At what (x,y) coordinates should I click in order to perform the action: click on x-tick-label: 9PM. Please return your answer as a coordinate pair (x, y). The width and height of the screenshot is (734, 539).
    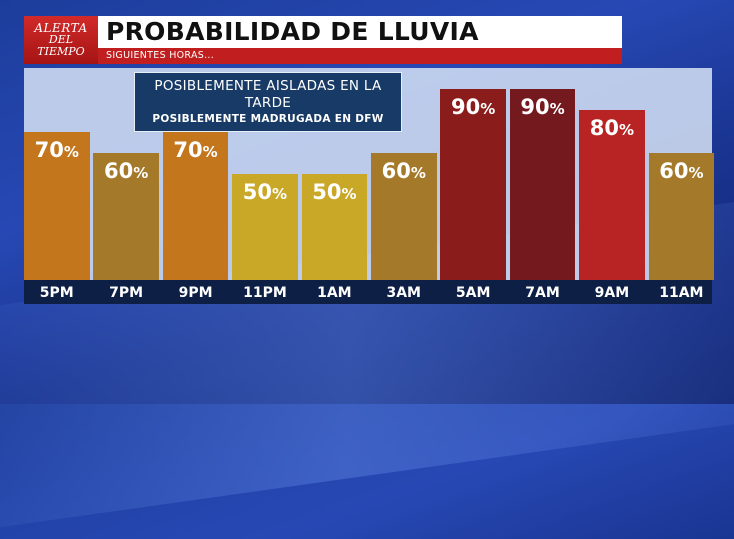
    Looking at the image, I should click on (195, 293).